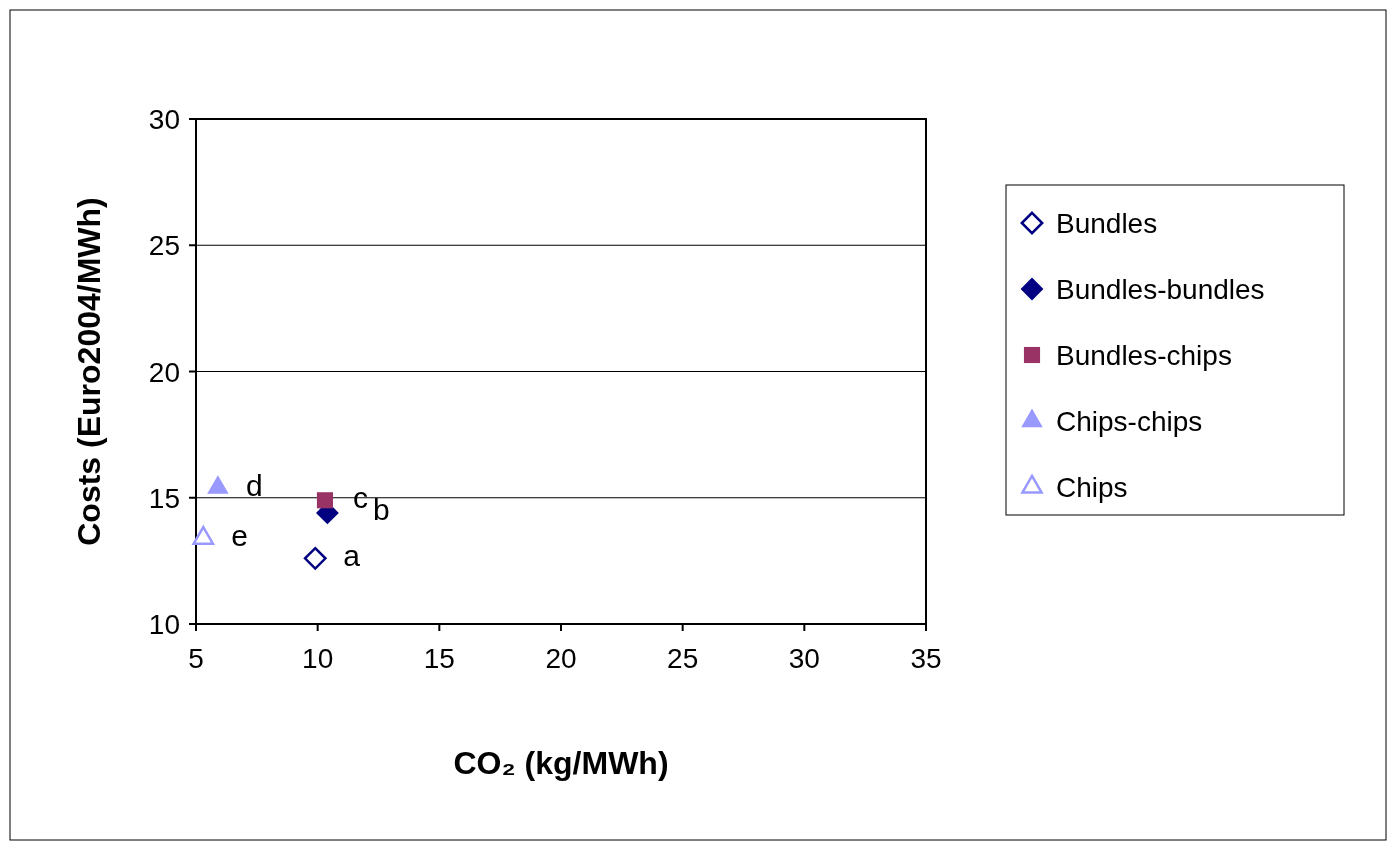 The height and width of the screenshot is (850, 1396). I want to click on legend-label: Chips-chips, so click(1129, 421).